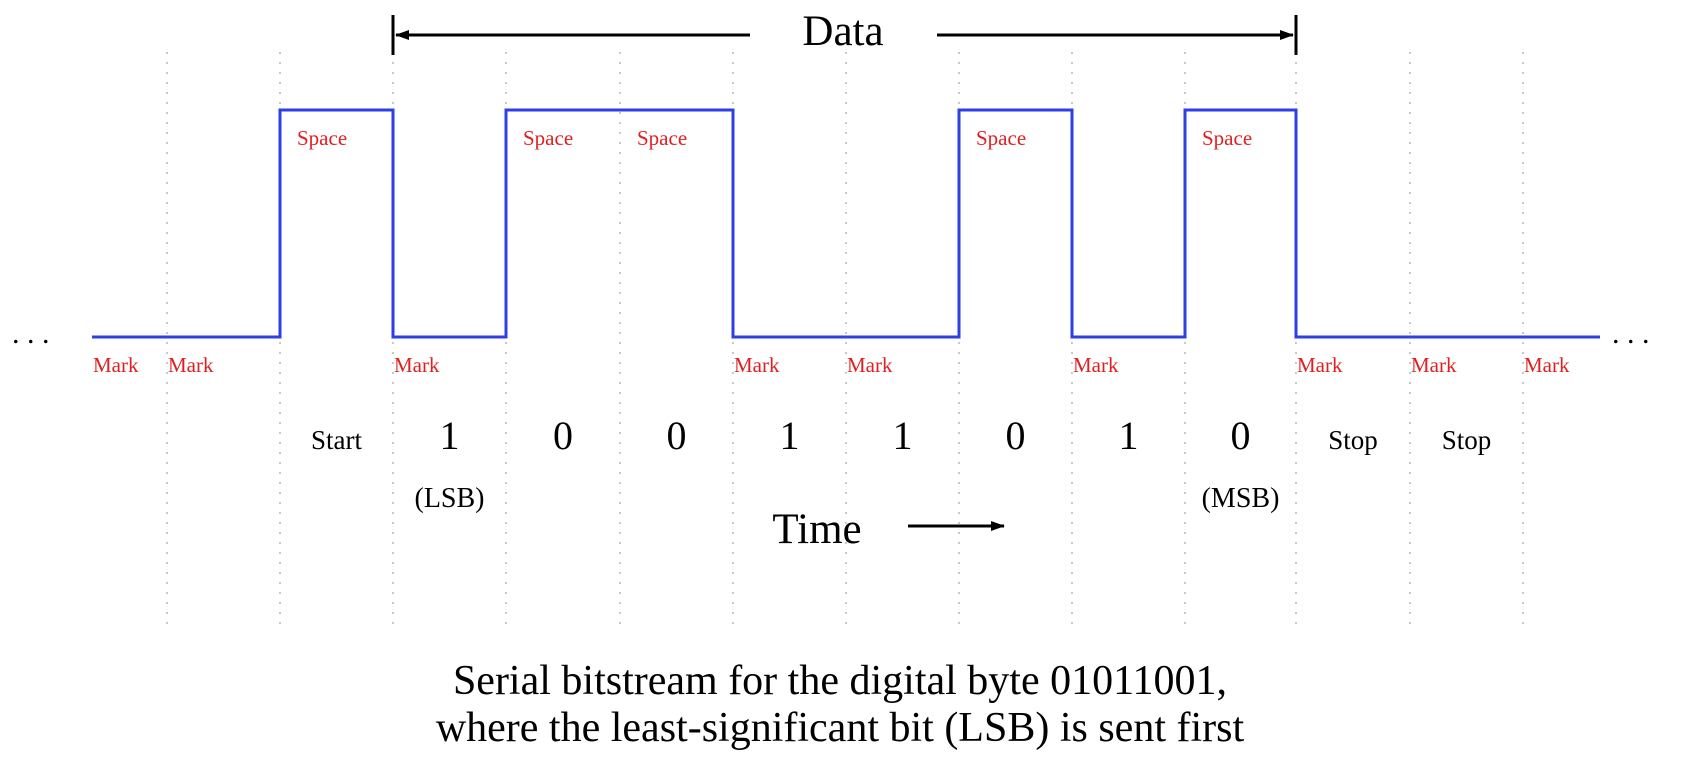 The width and height of the screenshot is (1692, 763). Describe the element at coordinates (450, 498) in the screenshot. I see `bit-significance-label: (LSB)` at that location.